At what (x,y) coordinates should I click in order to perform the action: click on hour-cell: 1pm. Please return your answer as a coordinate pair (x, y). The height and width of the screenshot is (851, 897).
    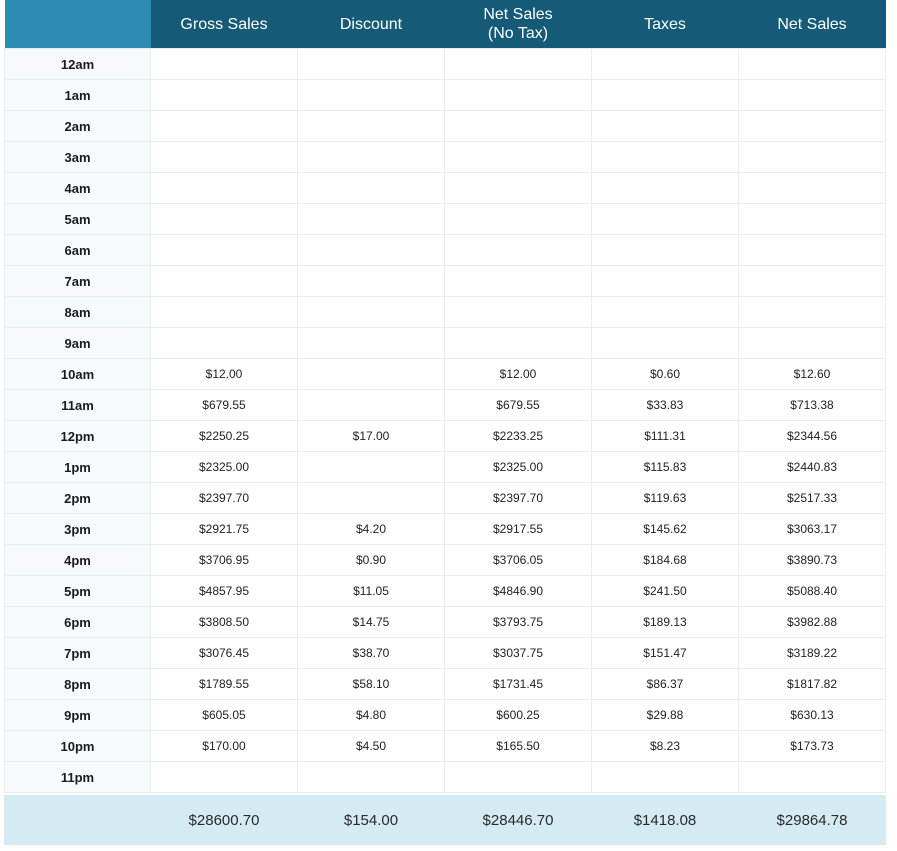
    Looking at the image, I should click on (77, 467).